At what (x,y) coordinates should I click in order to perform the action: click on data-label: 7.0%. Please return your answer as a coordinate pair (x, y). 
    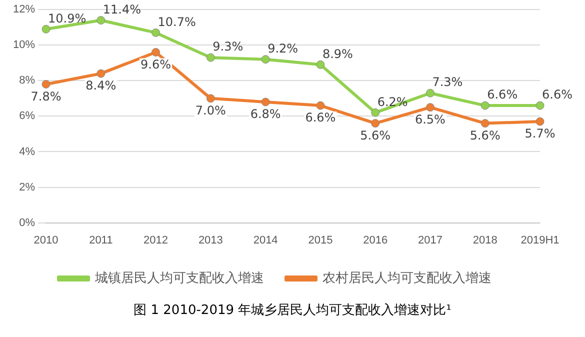
    Looking at the image, I should click on (210, 111).